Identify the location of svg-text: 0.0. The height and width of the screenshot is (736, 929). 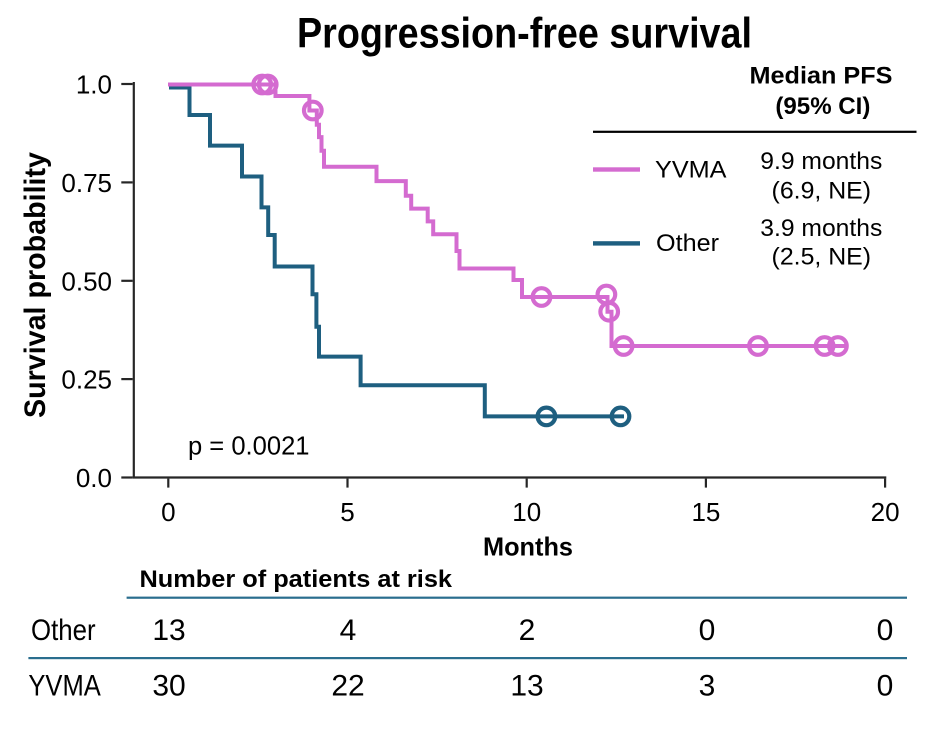
(94, 478).